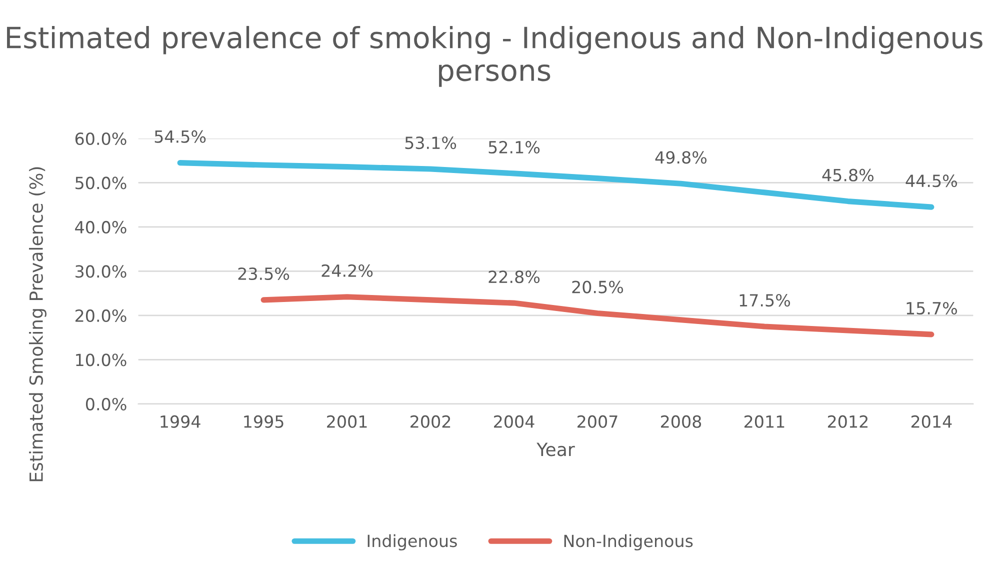  I want to click on y-tick-label: 40.0%, so click(100, 227).